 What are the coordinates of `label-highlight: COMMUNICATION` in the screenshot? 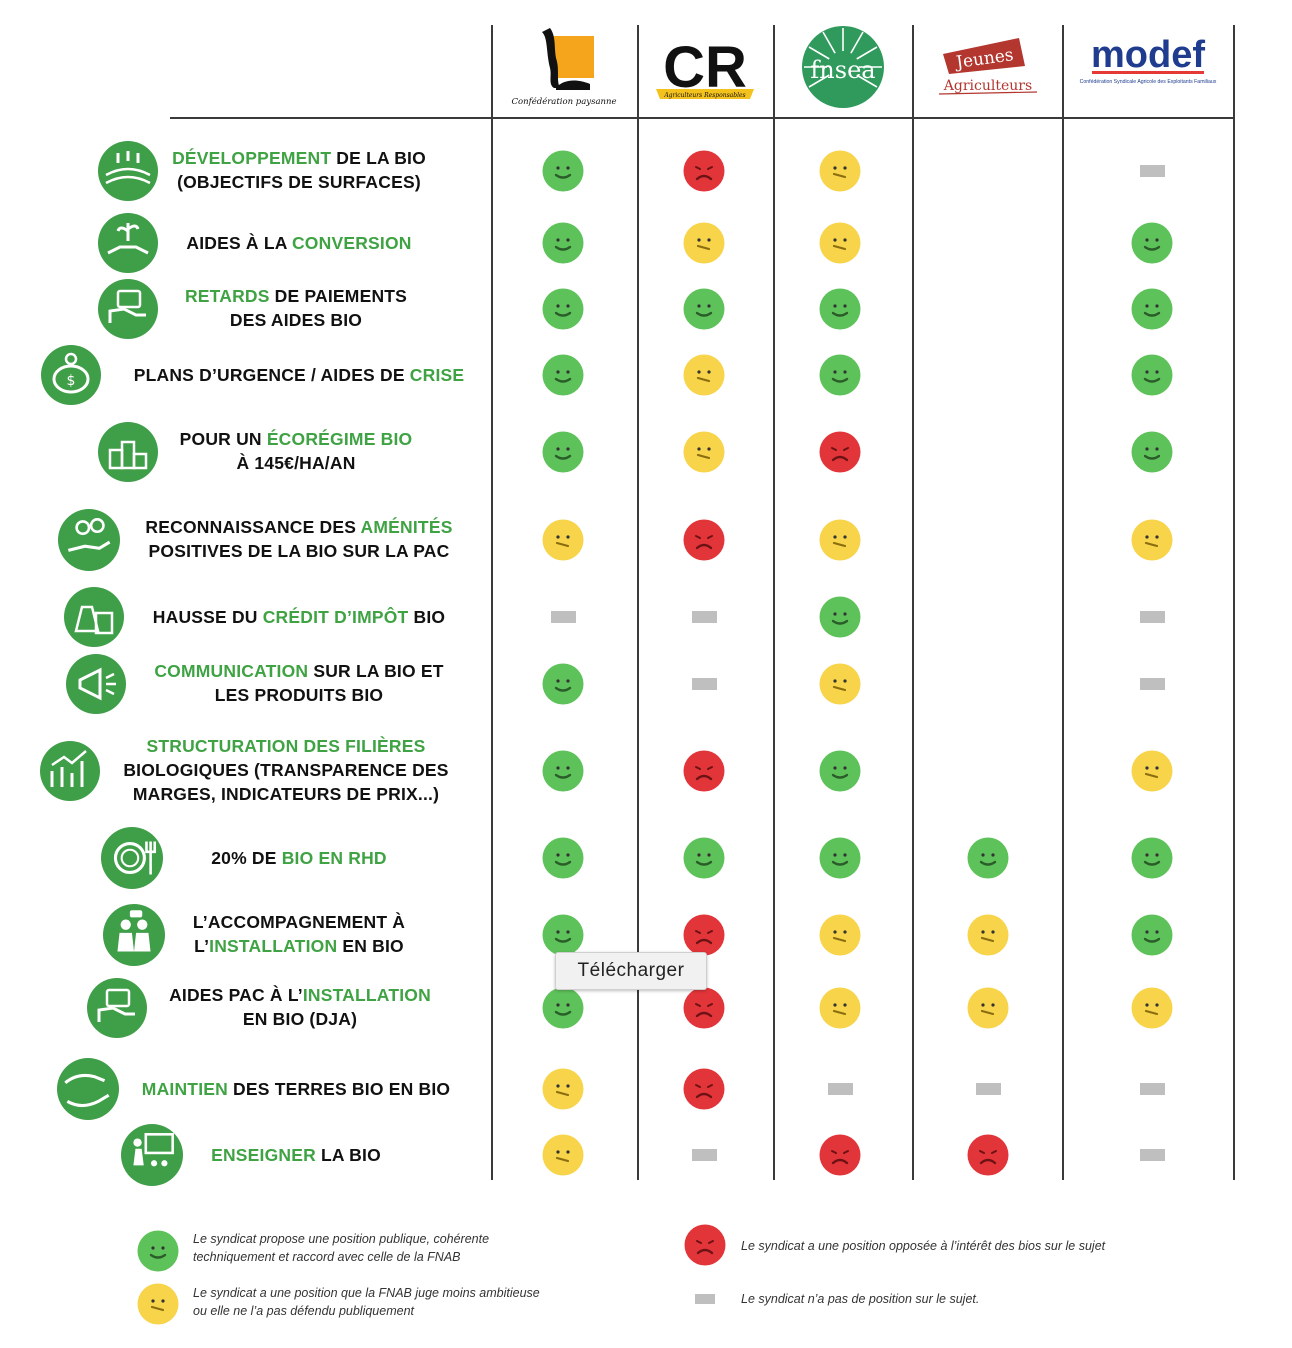 It's located at (231, 671).